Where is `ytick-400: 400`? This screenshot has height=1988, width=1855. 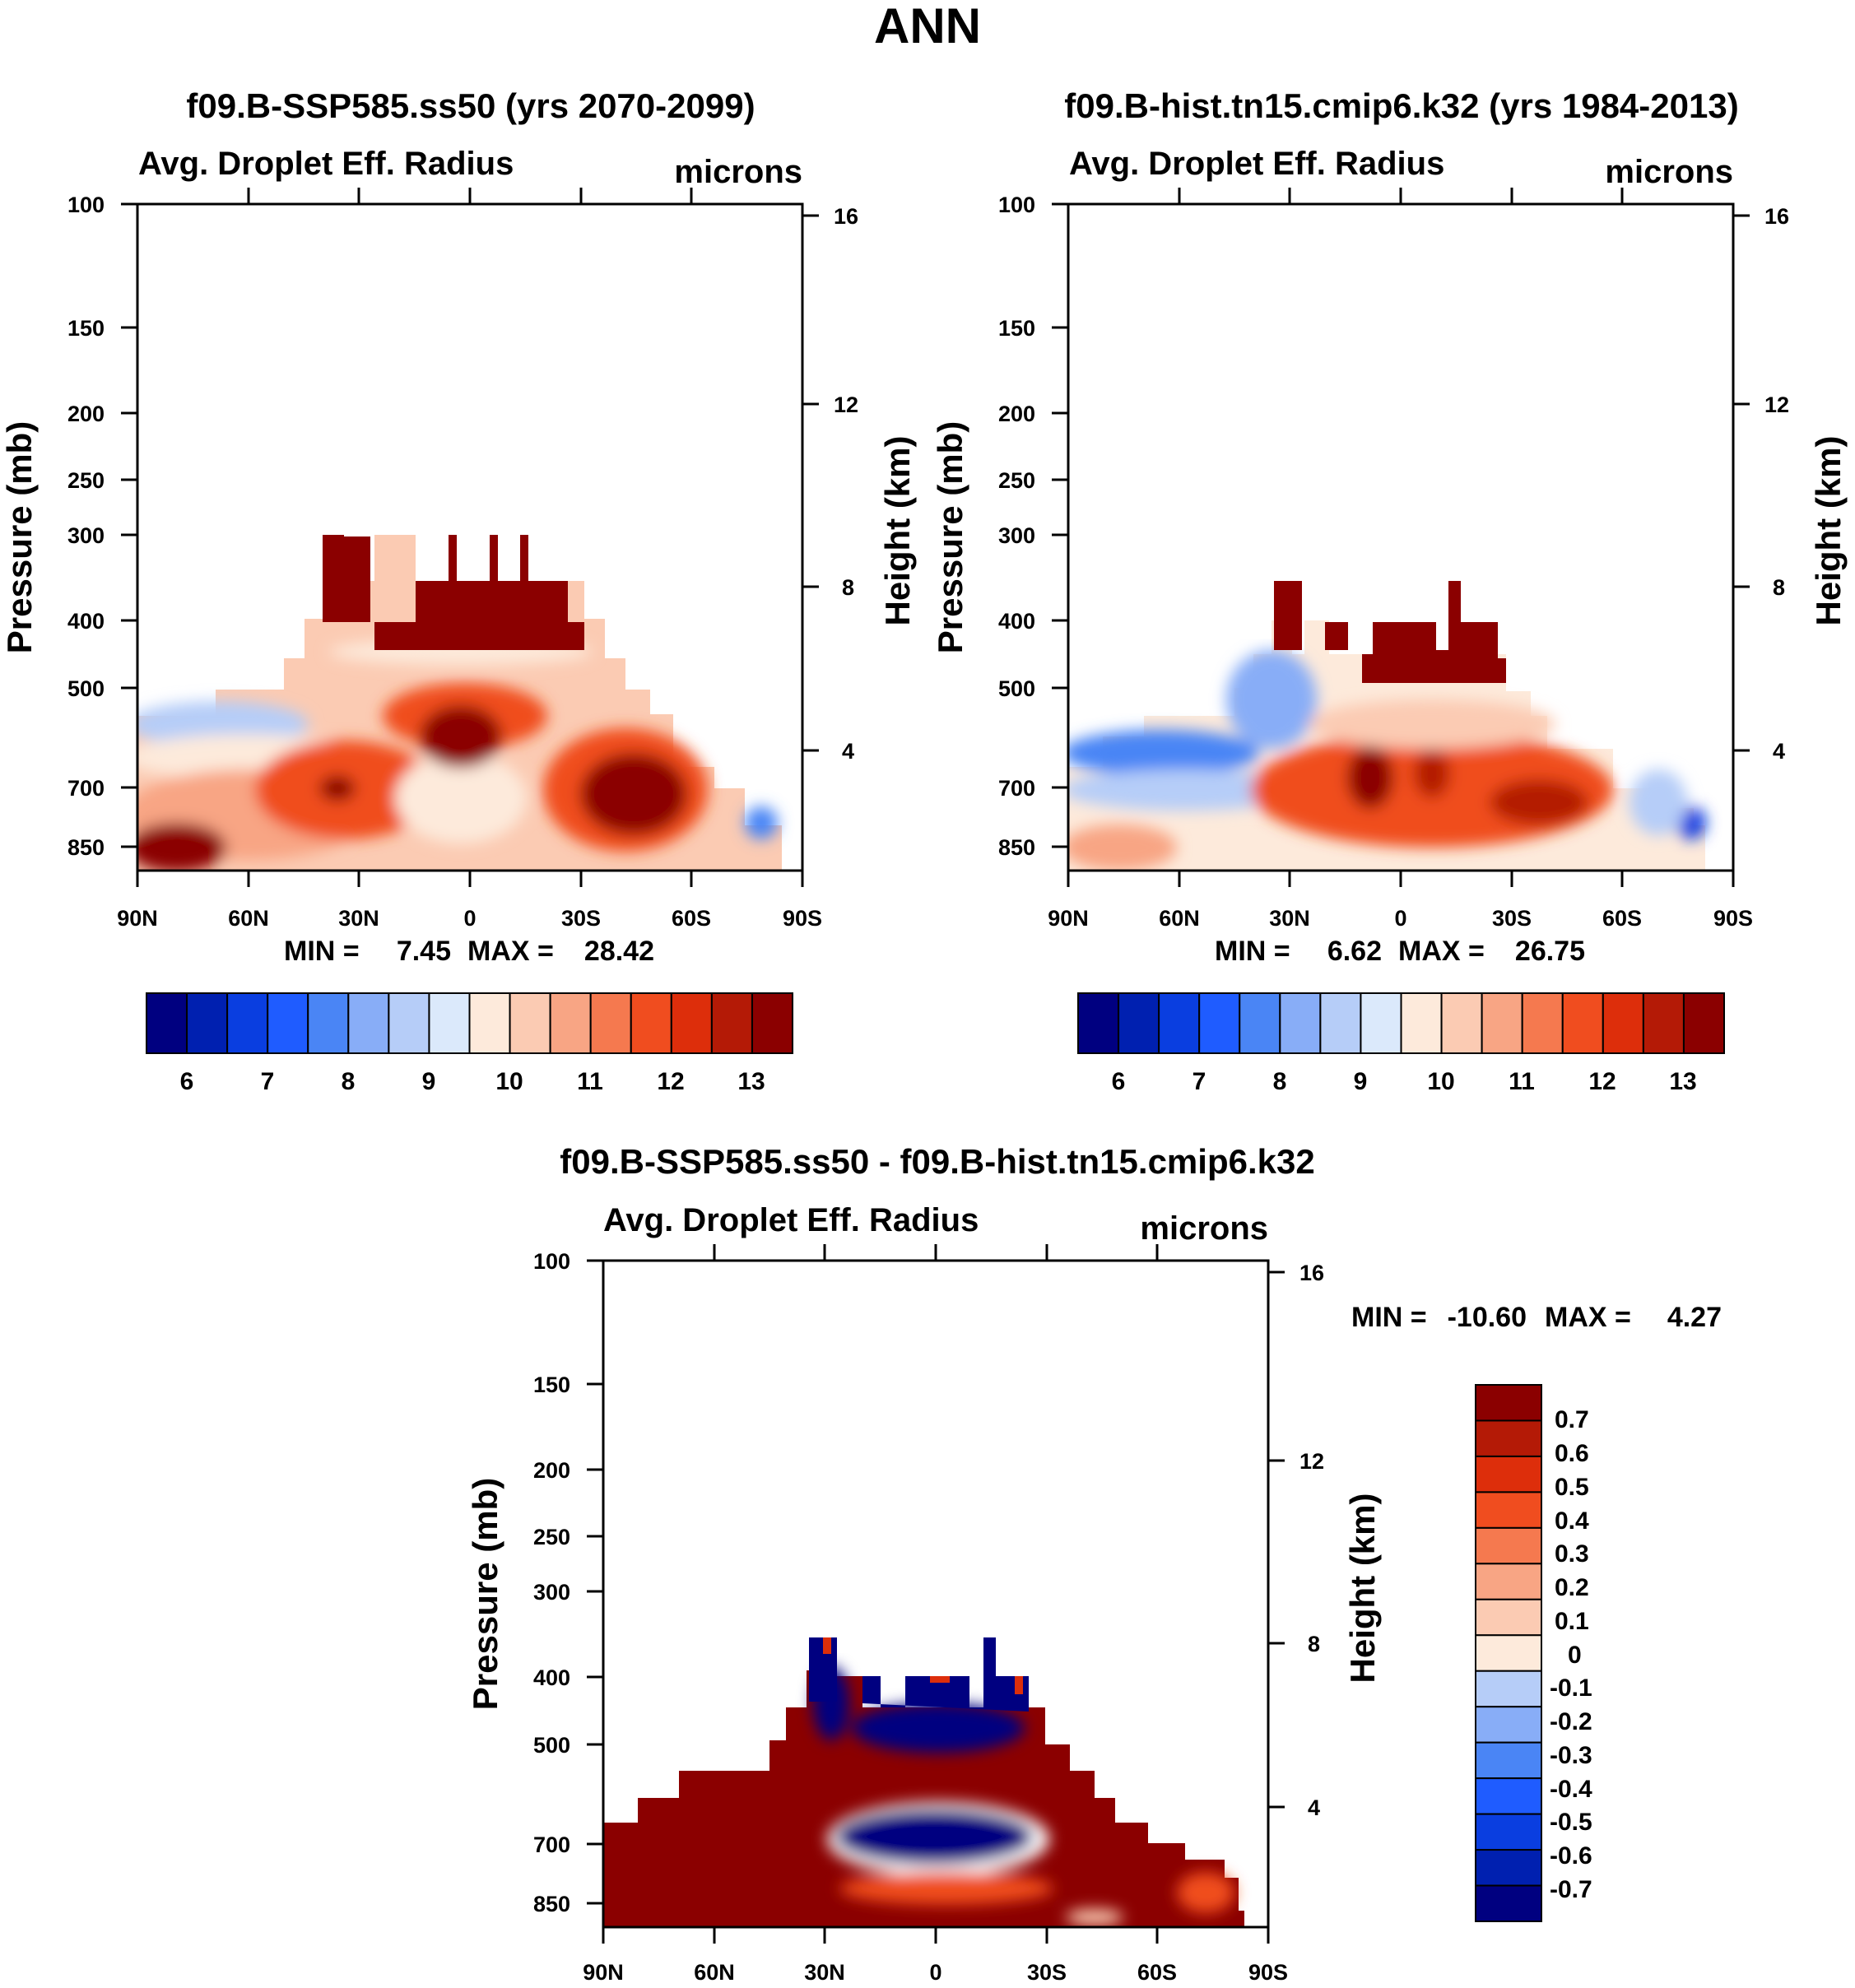 ytick-400: 400 is located at coordinates (551, 1677).